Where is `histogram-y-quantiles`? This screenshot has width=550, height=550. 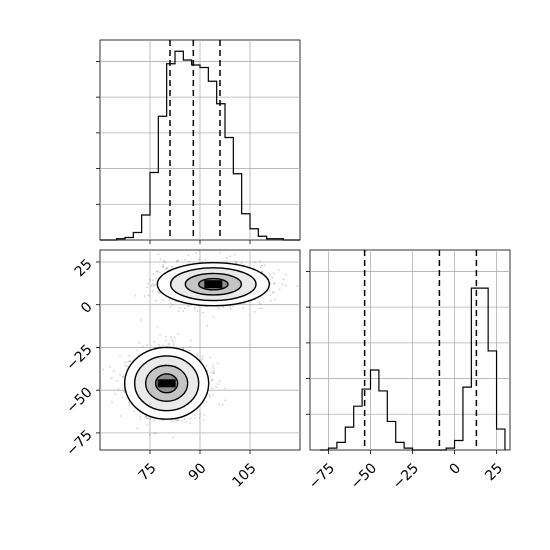 histogram-y-quantiles is located at coordinates (420, 350).